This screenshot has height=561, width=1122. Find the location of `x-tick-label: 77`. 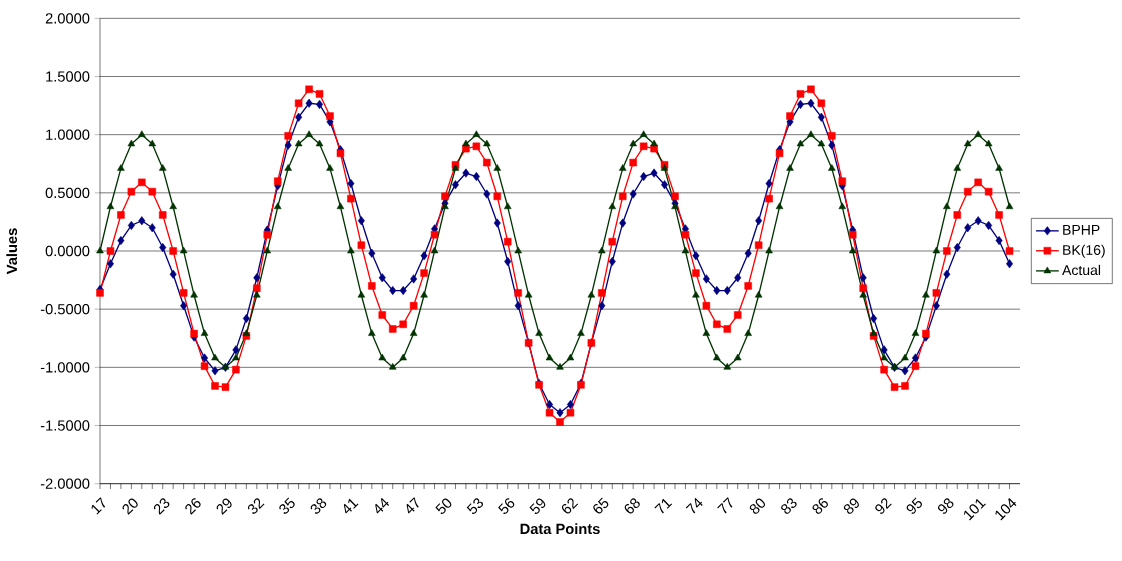

x-tick-label: 77 is located at coordinates (725, 505).